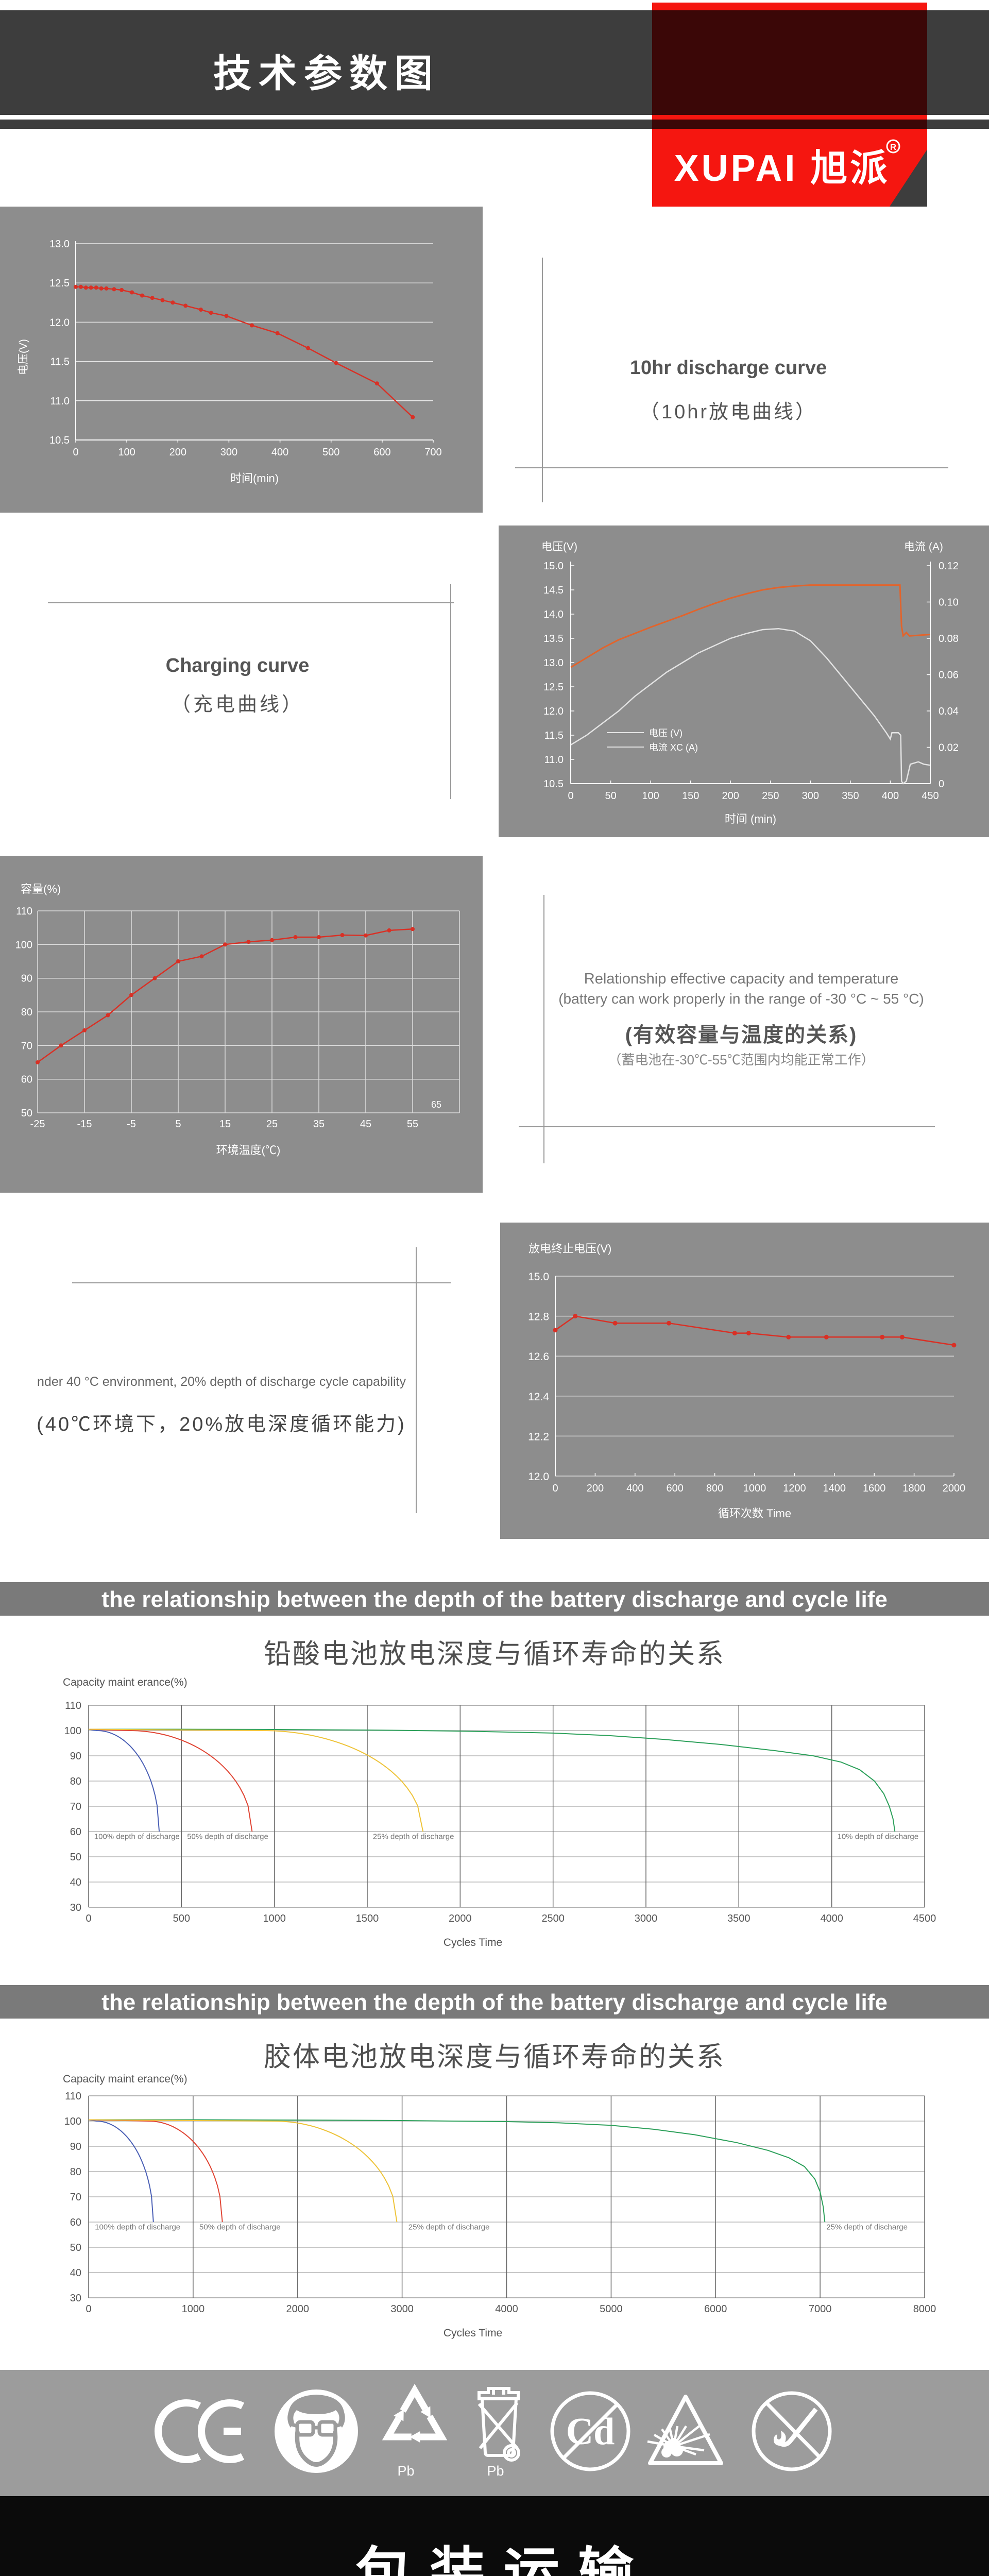 The image size is (989, 2576). What do you see at coordinates (59, 440) in the screenshot?
I see `svg-text: 10.5` at bounding box center [59, 440].